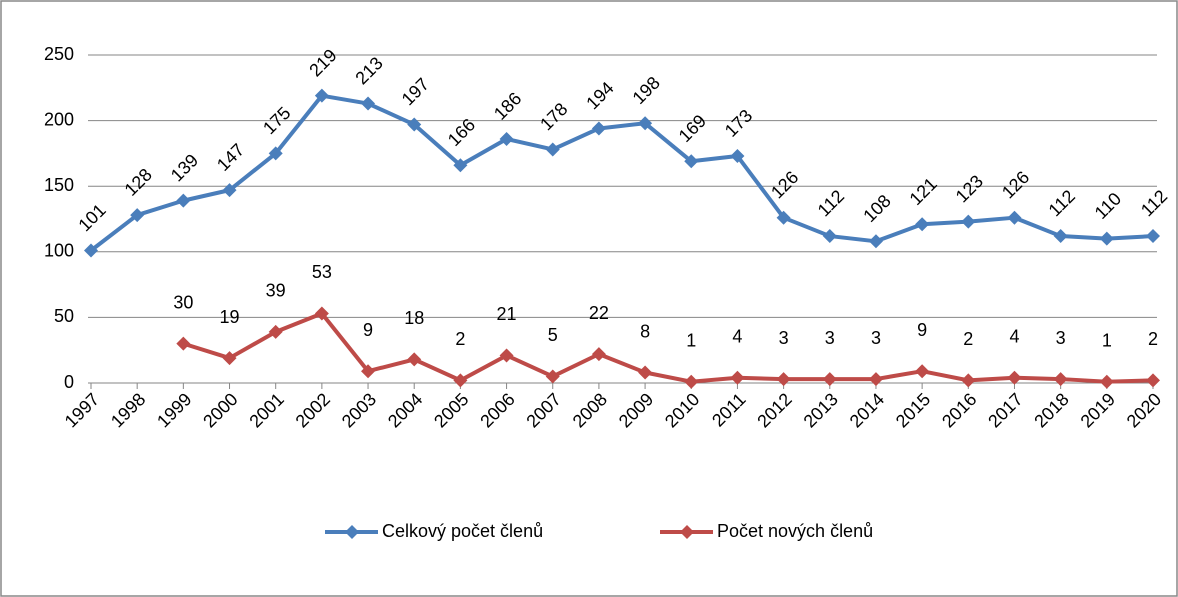 This screenshot has width=1178, height=597. Describe the element at coordinates (59, 185) in the screenshot. I see `y-tick-label: 150` at that location.